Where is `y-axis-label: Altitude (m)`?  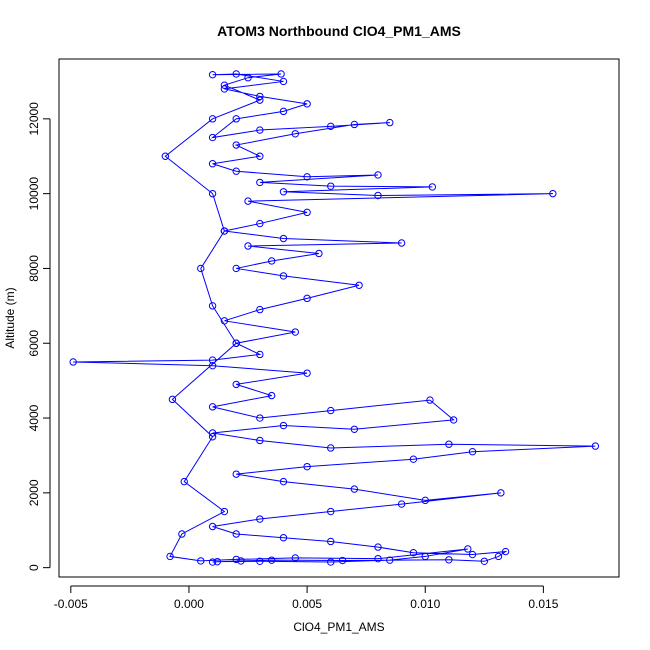 y-axis-label: Altitude (m) is located at coordinates (10, 317).